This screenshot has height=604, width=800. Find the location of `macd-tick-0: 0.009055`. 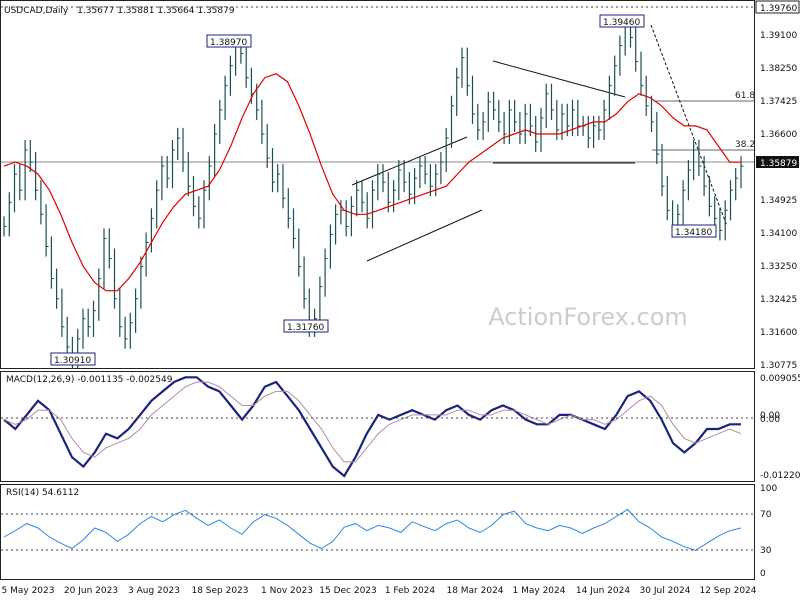

macd-tick-0: 0.009055 is located at coordinates (780, 379).